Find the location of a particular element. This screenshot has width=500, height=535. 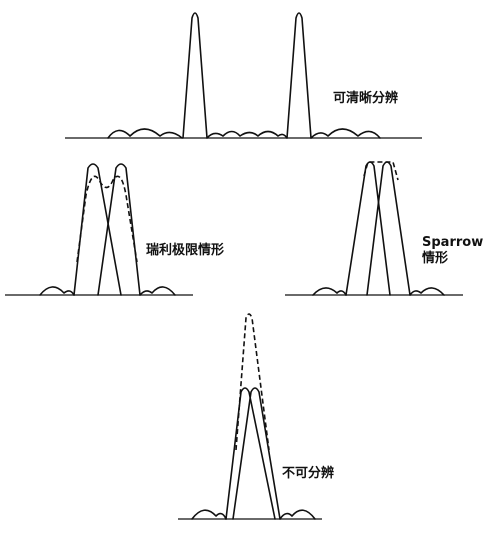

panel-sparrow-criterion is located at coordinates (374, 228).